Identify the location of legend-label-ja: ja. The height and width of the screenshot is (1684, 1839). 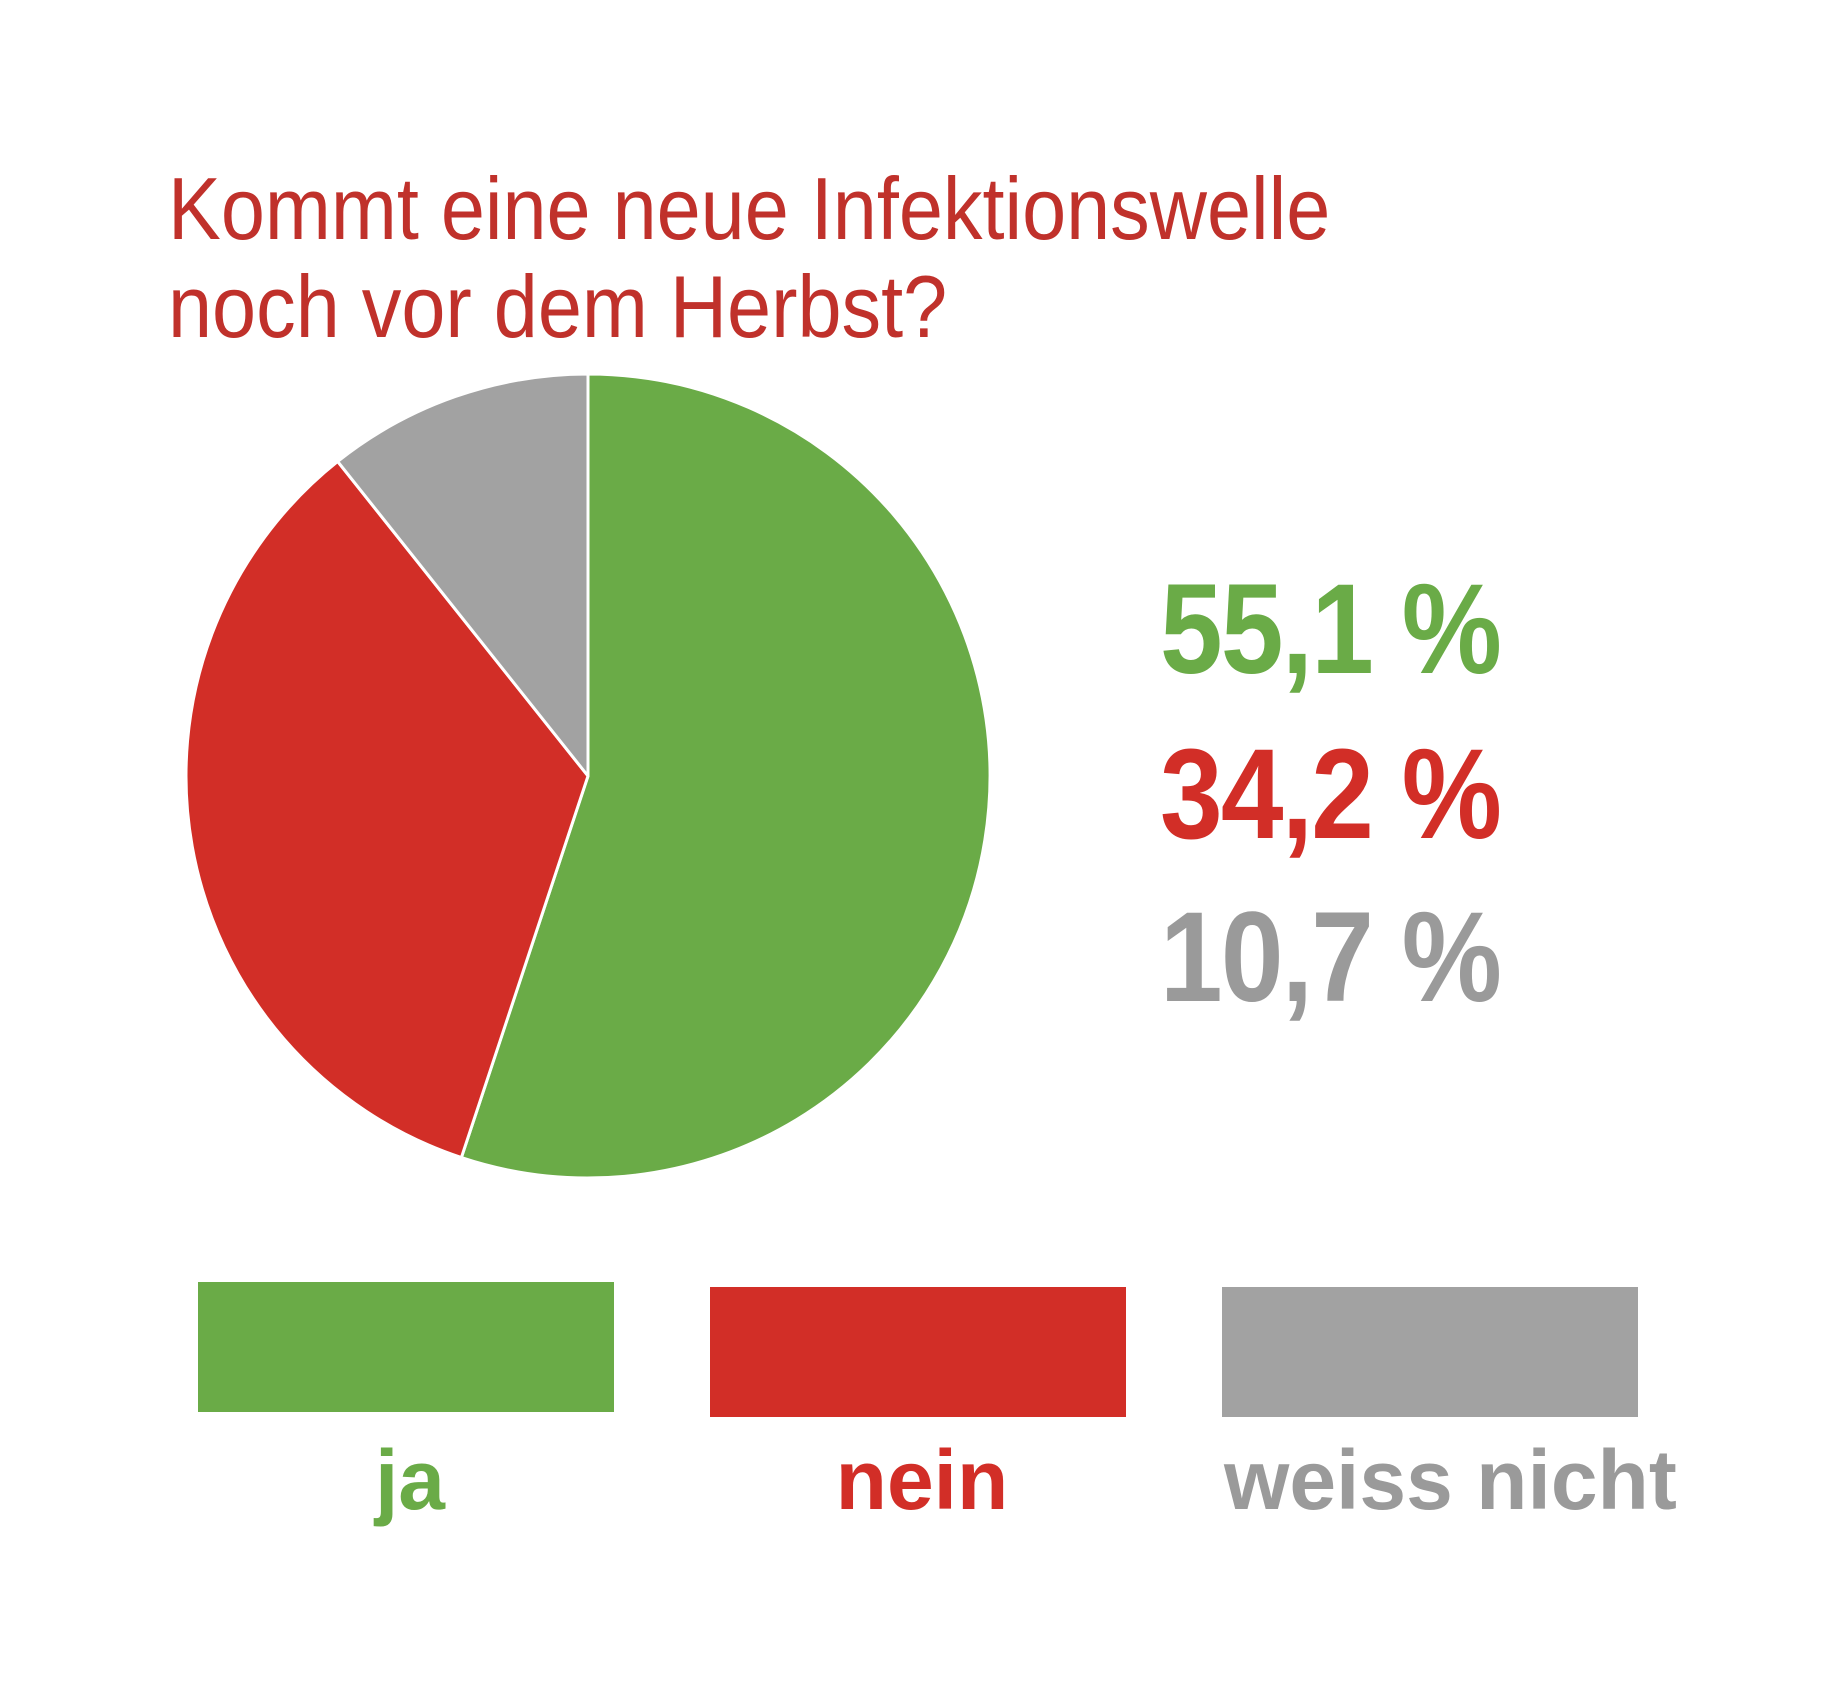
(410, 1480).